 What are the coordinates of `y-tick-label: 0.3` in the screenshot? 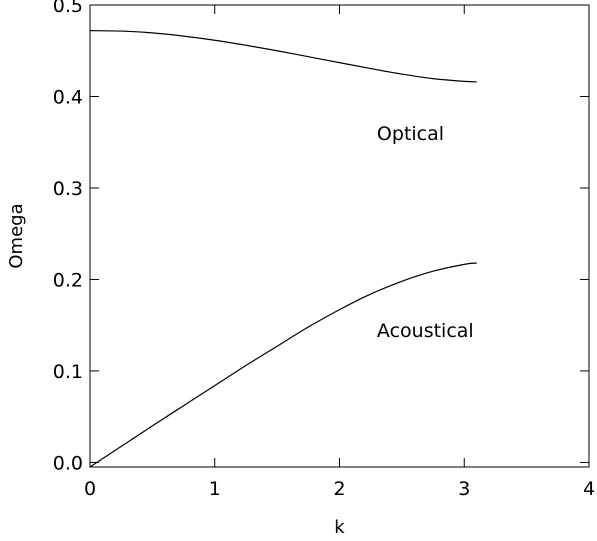 It's located at (68, 189).